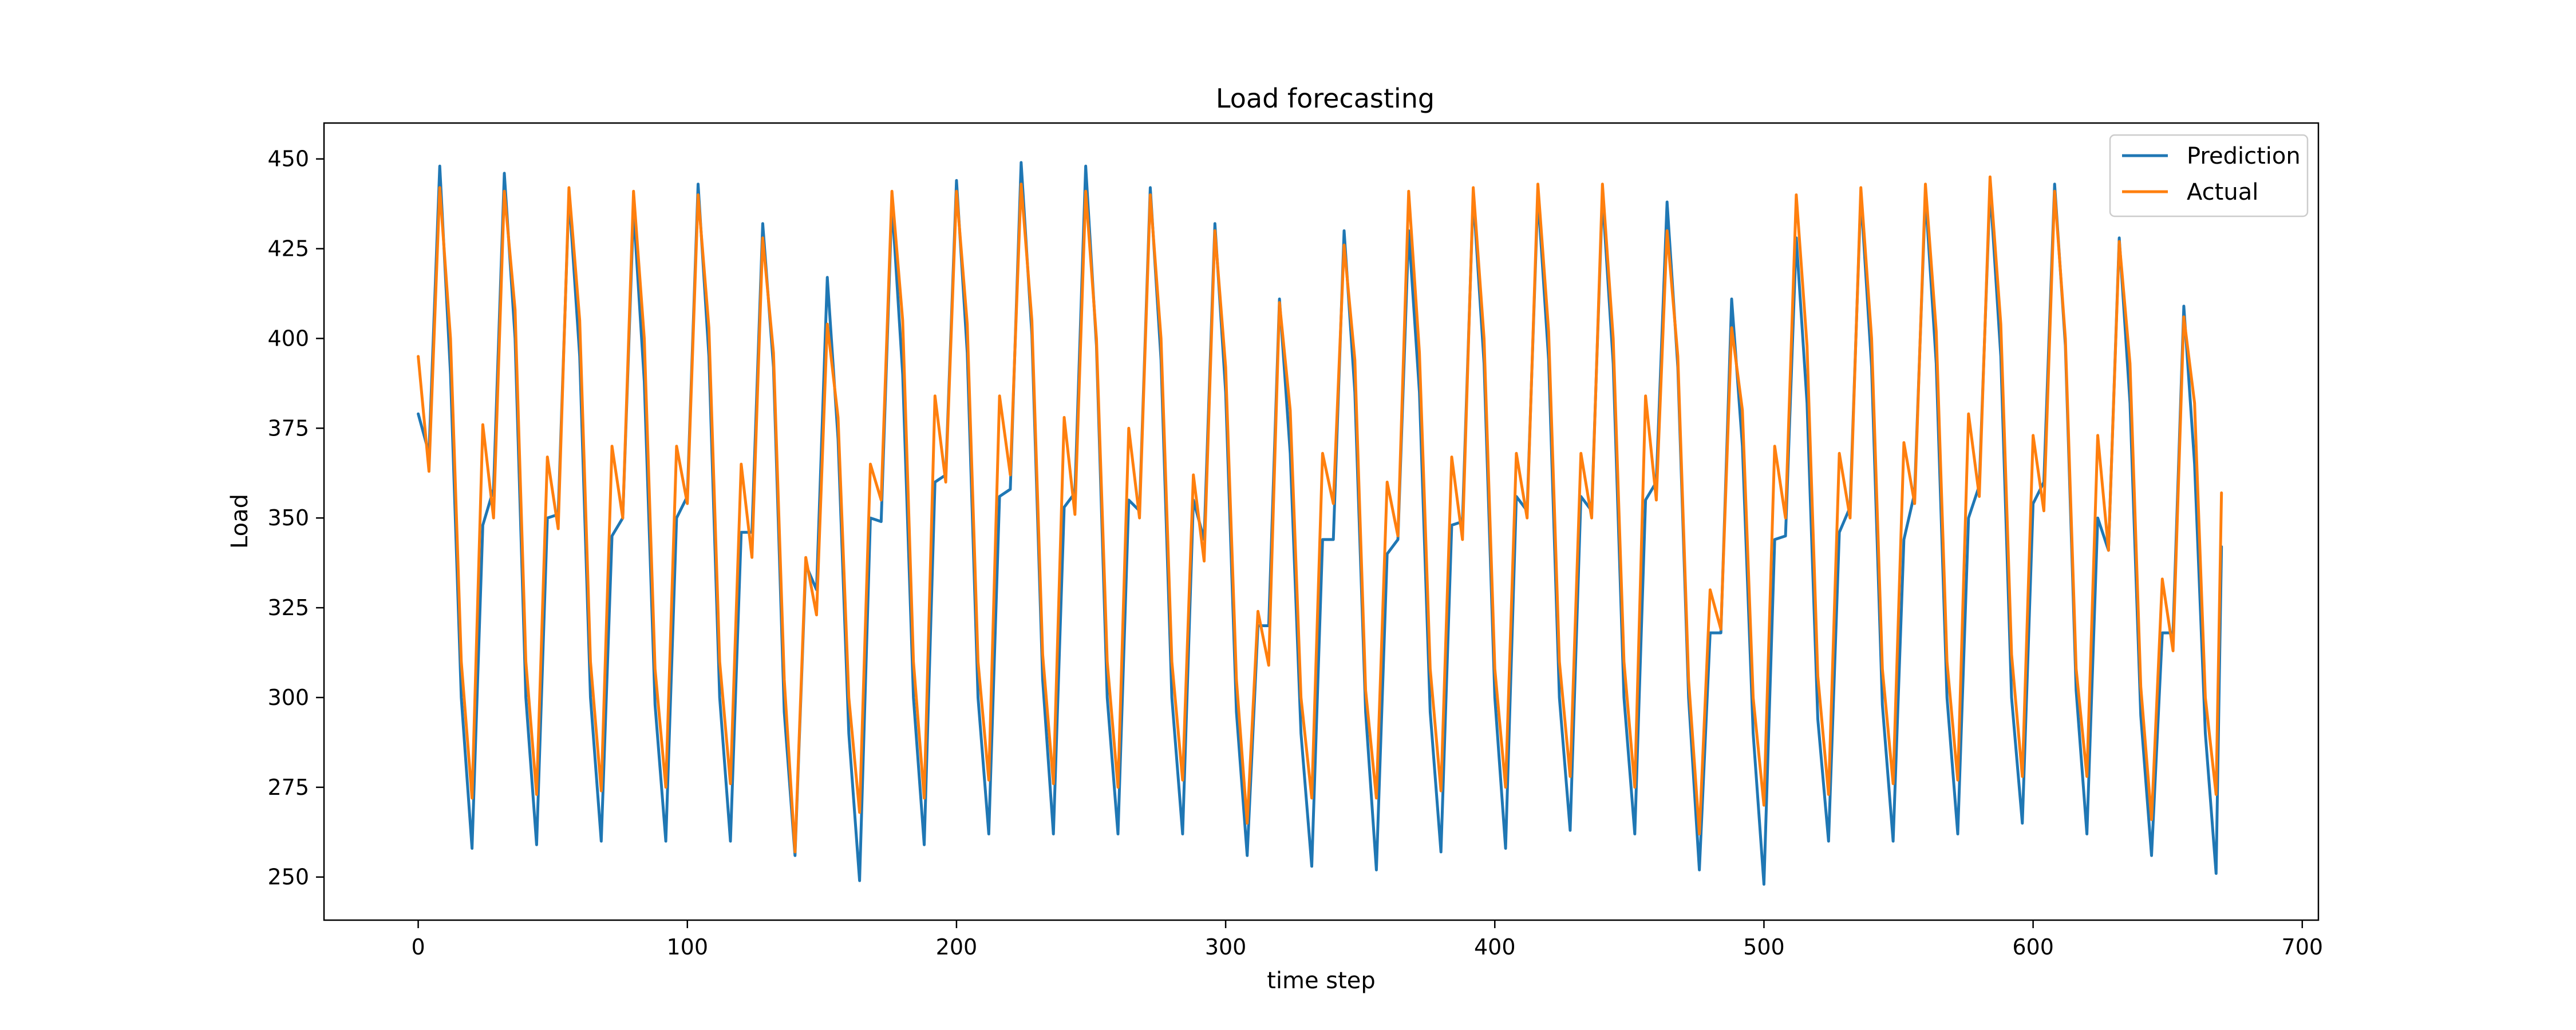 This screenshot has width=2576, height=1030. Describe the element at coordinates (288, 338) in the screenshot. I see `y-tick-label: 400` at that location.